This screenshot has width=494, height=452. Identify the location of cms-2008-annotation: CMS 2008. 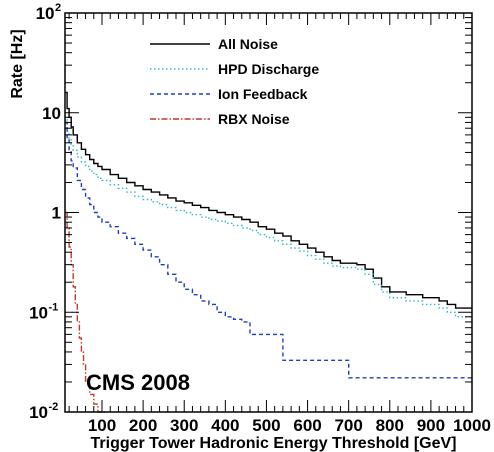
(138, 382).